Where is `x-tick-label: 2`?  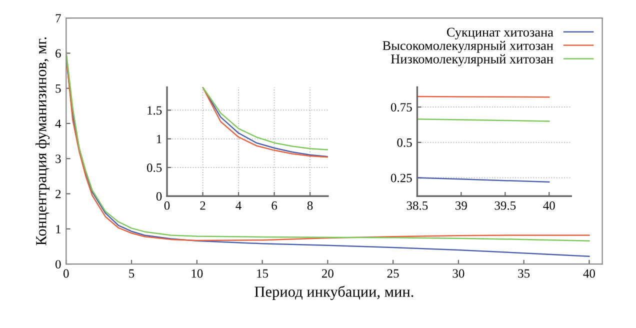 x-tick-label: 2 is located at coordinates (203, 205).